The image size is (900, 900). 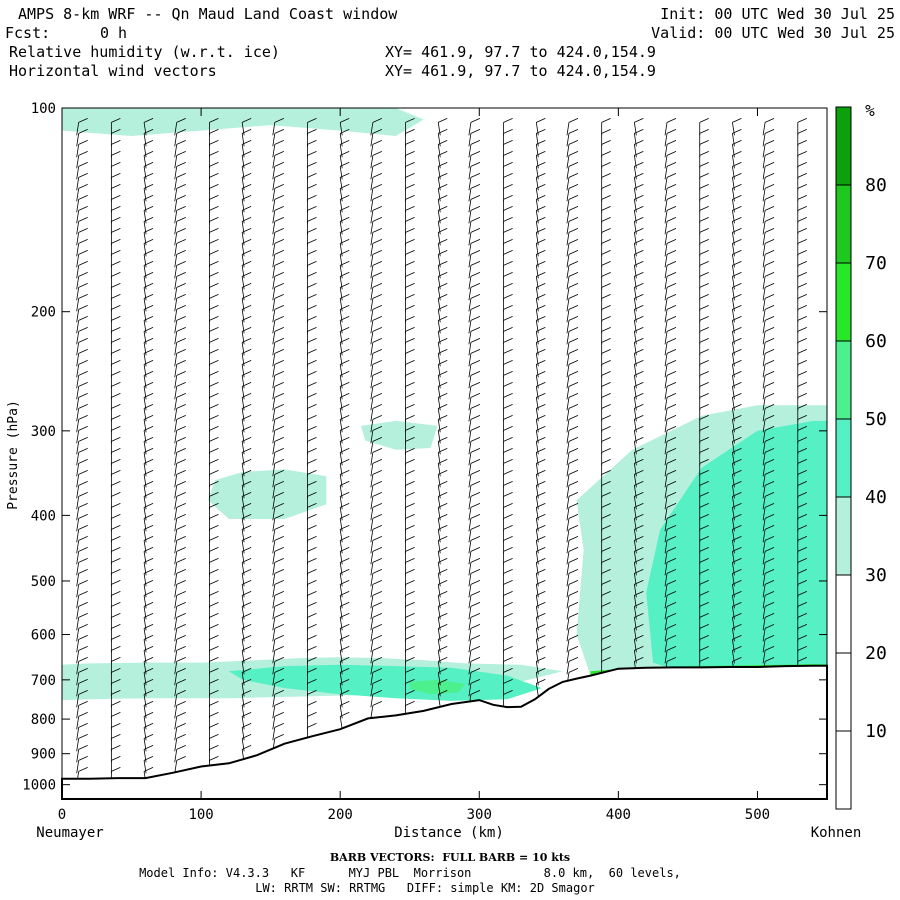 What do you see at coordinates (69, 833) in the screenshot?
I see `left-station-label: Neumayer` at bounding box center [69, 833].